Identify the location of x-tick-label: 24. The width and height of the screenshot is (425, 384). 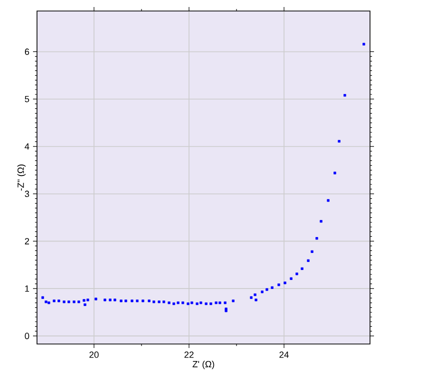
(284, 355).